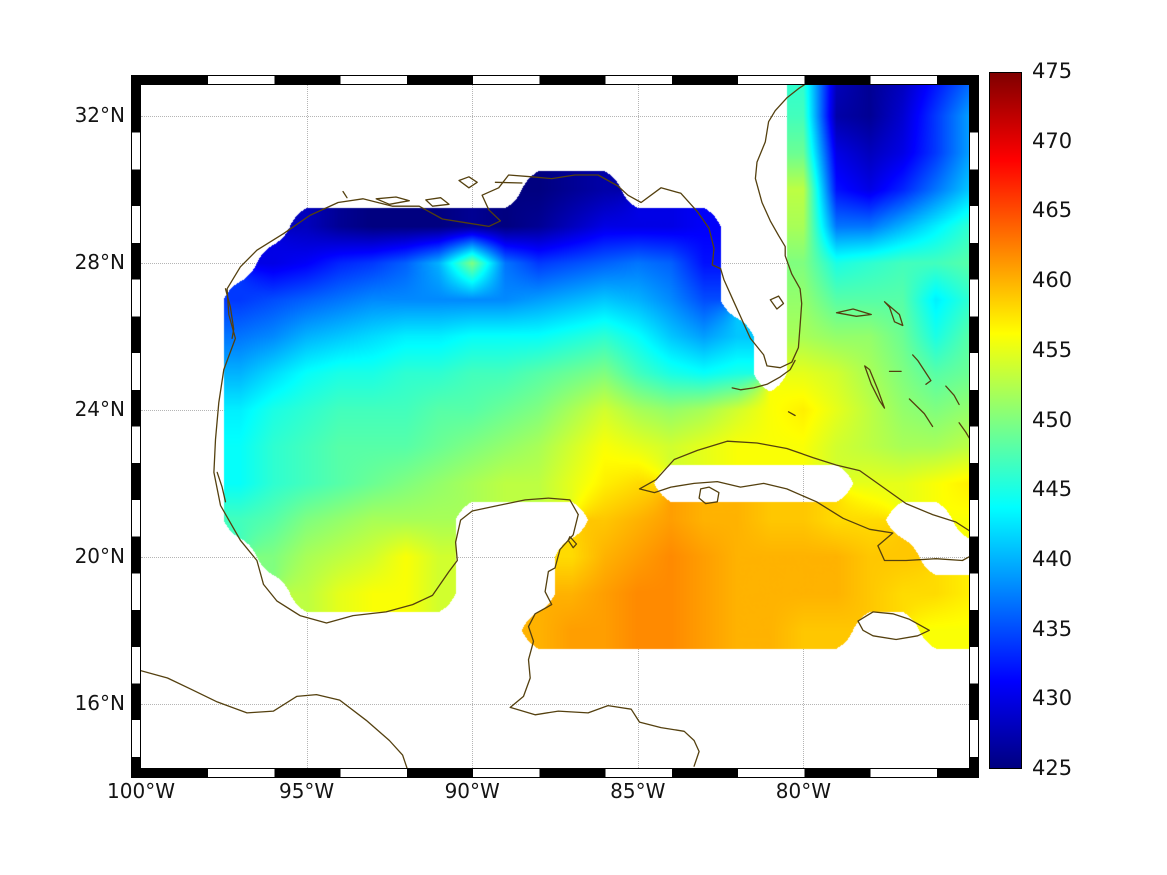  What do you see at coordinates (544, 611) in the screenshot?
I see `coastline-yucatan-east-belize` at bounding box center [544, 611].